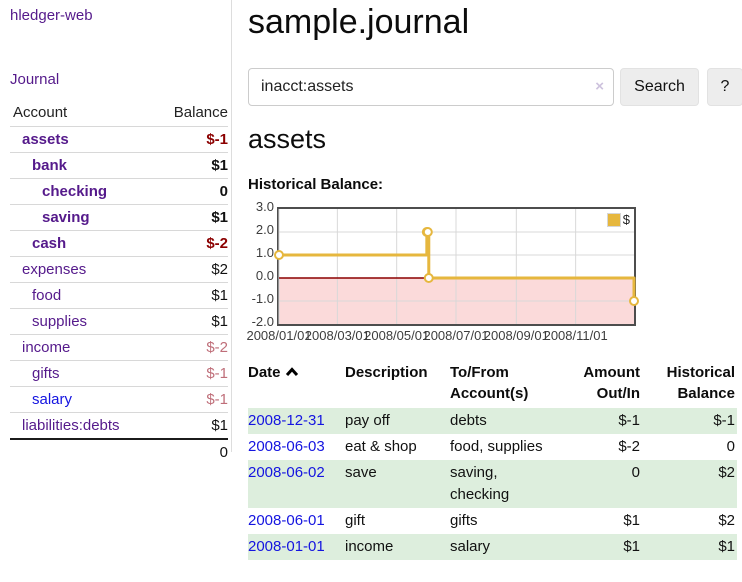 This screenshot has height=582, width=742. I want to click on description-cell: pay off, so click(367, 420).